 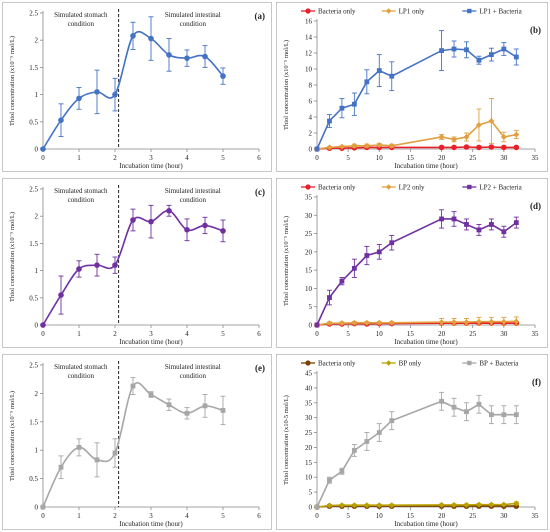 I want to click on x-tick-label: 0, so click(x=43, y=516).